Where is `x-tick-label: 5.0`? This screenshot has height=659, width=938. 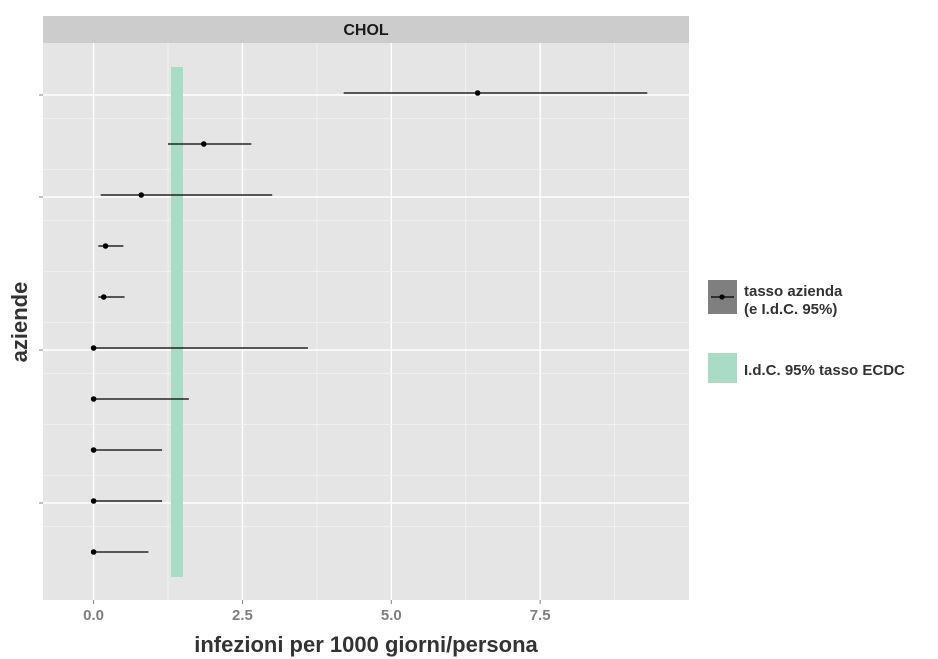 x-tick-label: 5.0 is located at coordinates (391, 615).